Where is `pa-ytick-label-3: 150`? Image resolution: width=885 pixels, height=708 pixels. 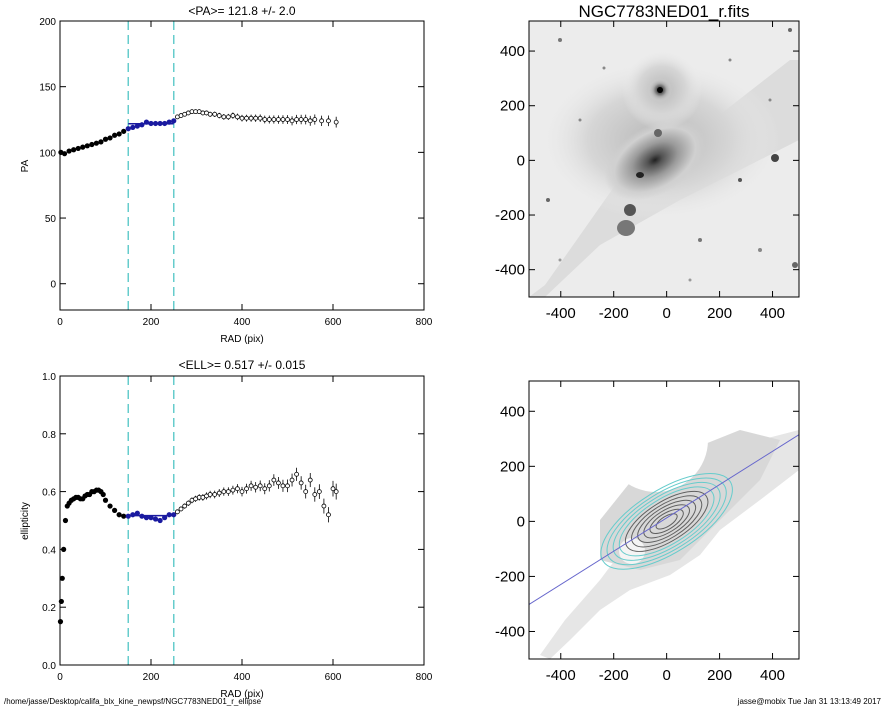
pa-ytick-label-3: 150 is located at coordinates (47, 88).